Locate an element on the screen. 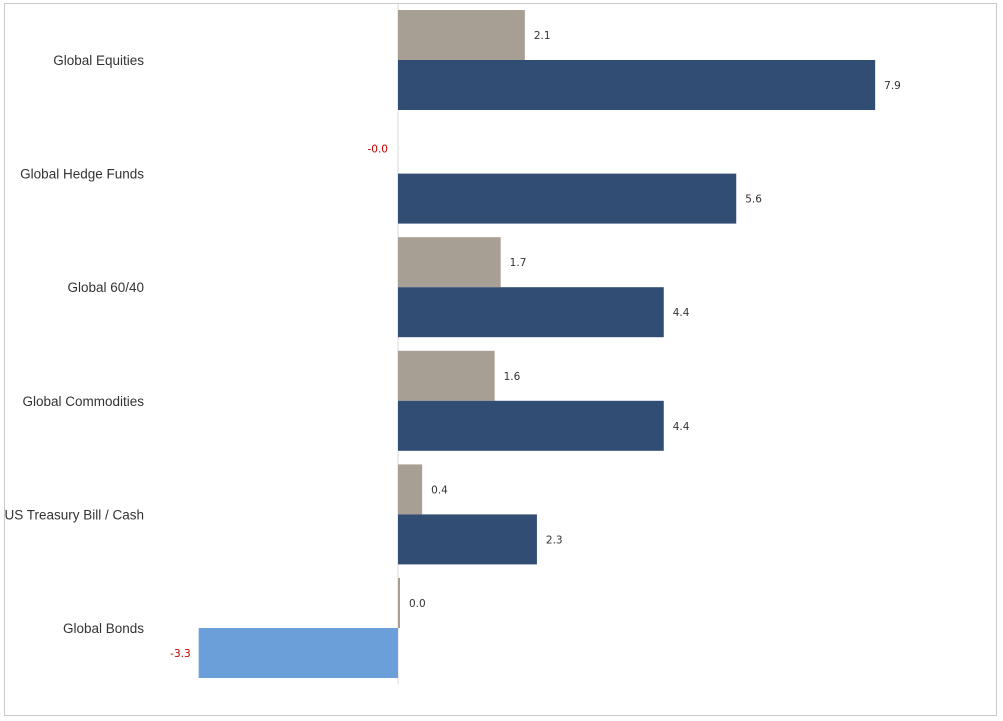  category-label: Global Commodities is located at coordinates (83, 401).